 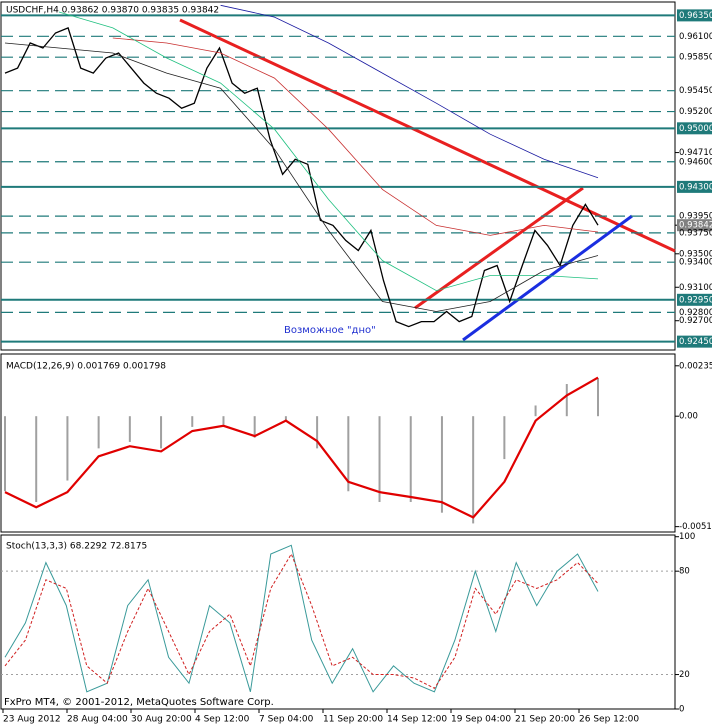 I want to click on y-tick-label: 0.95450, so click(x=695, y=91).